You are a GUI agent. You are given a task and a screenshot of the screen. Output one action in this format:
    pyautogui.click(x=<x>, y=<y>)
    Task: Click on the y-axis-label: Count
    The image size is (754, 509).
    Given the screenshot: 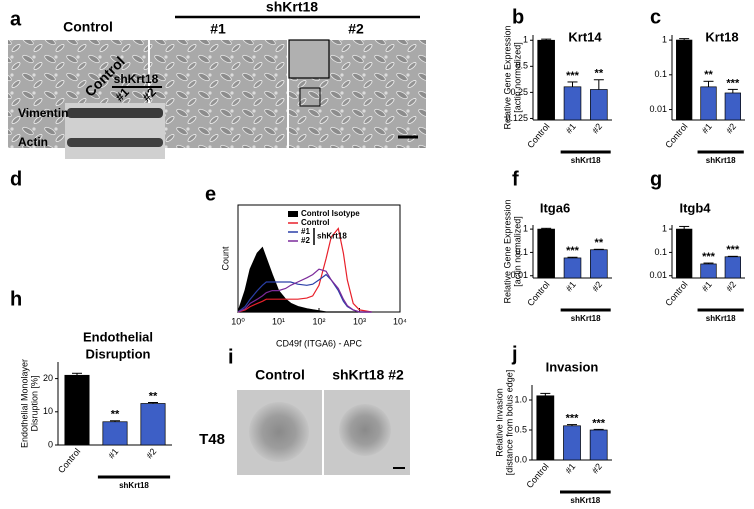 What is the action you would take?
    pyautogui.click(x=225, y=258)
    